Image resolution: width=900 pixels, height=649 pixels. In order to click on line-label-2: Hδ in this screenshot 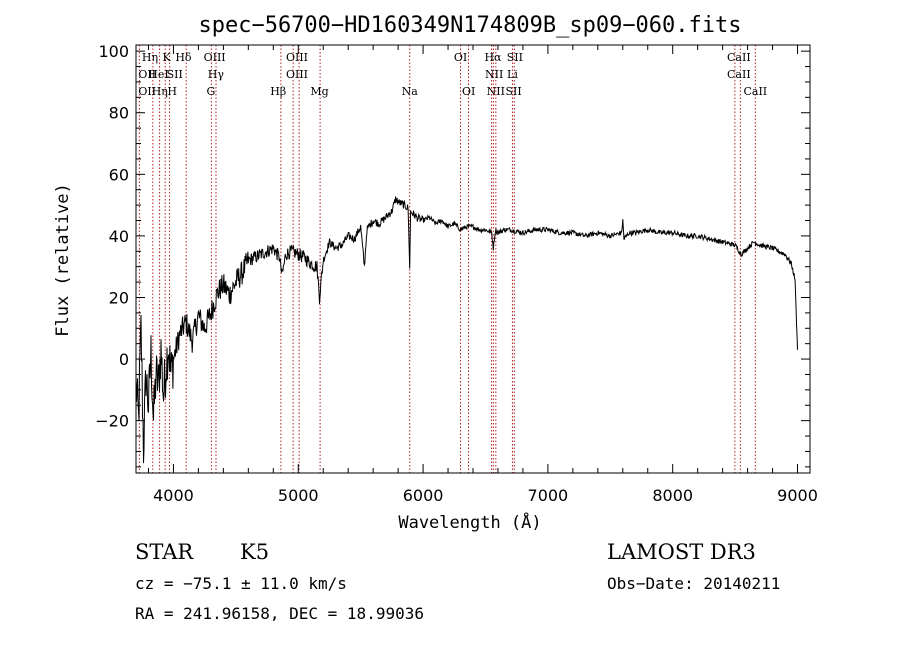, I will do `click(183, 57)`.